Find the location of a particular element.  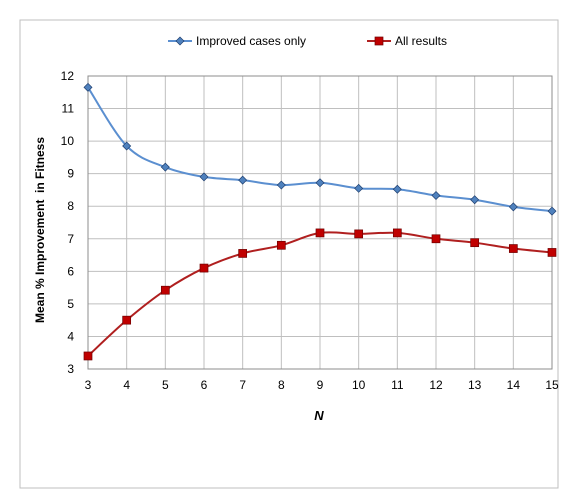

y-tick-label: 12 is located at coordinates (68, 76).